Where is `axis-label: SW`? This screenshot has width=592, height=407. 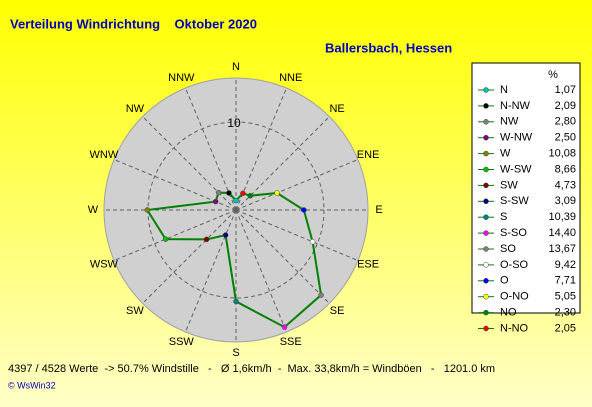
axis-label: SW is located at coordinates (135, 311).